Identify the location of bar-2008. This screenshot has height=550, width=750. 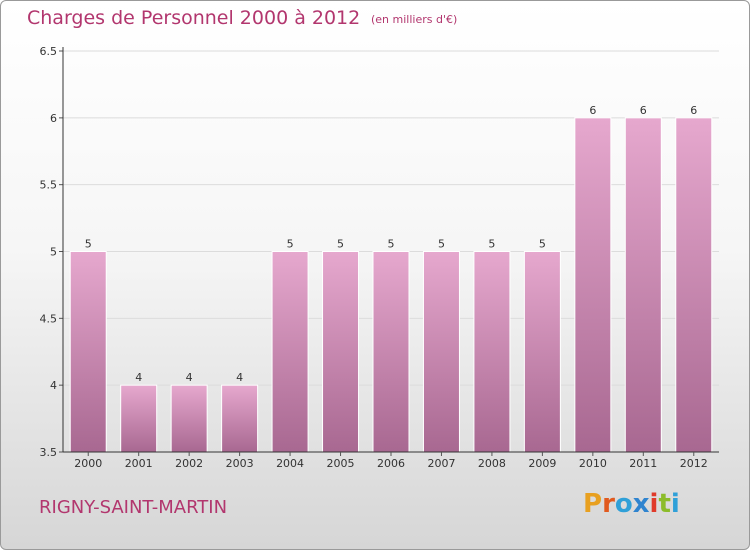
(492, 352).